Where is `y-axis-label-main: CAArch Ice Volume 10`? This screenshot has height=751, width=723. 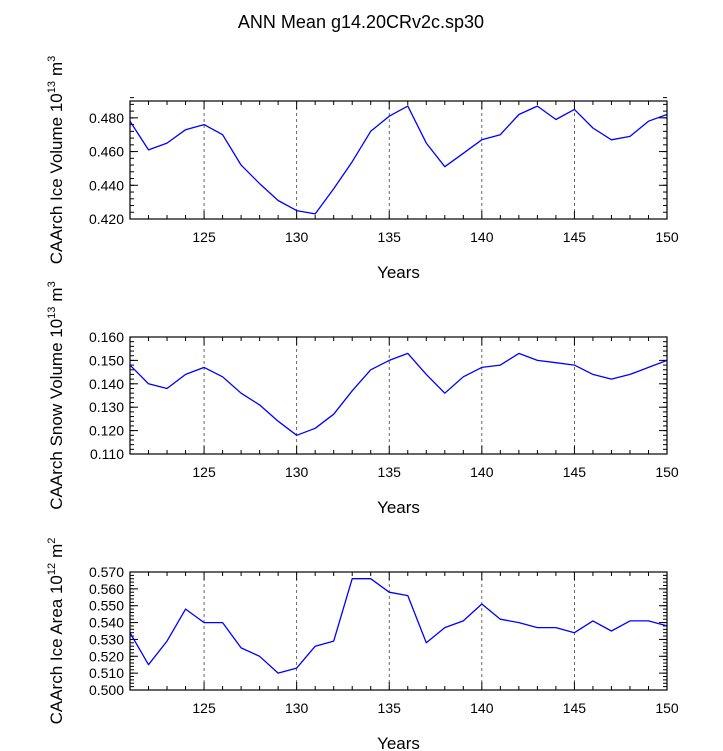 y-axis-label-main: CAArch Ice Volume 10 is located at coordinates (56, 178).